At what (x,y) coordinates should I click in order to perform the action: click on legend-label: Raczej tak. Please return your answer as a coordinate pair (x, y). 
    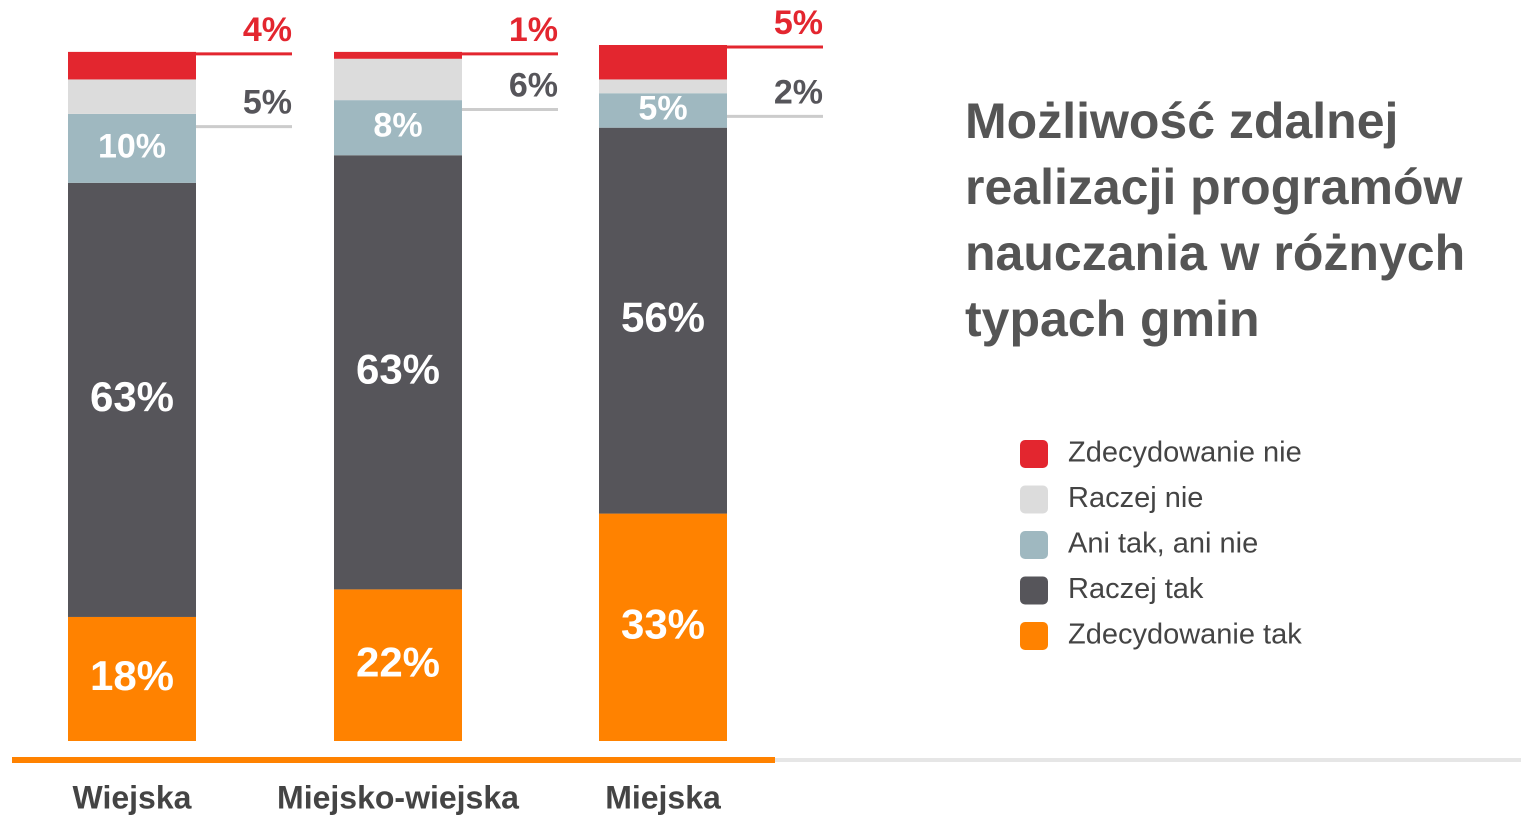
    Looking at the image, I should click on (1136, 589).